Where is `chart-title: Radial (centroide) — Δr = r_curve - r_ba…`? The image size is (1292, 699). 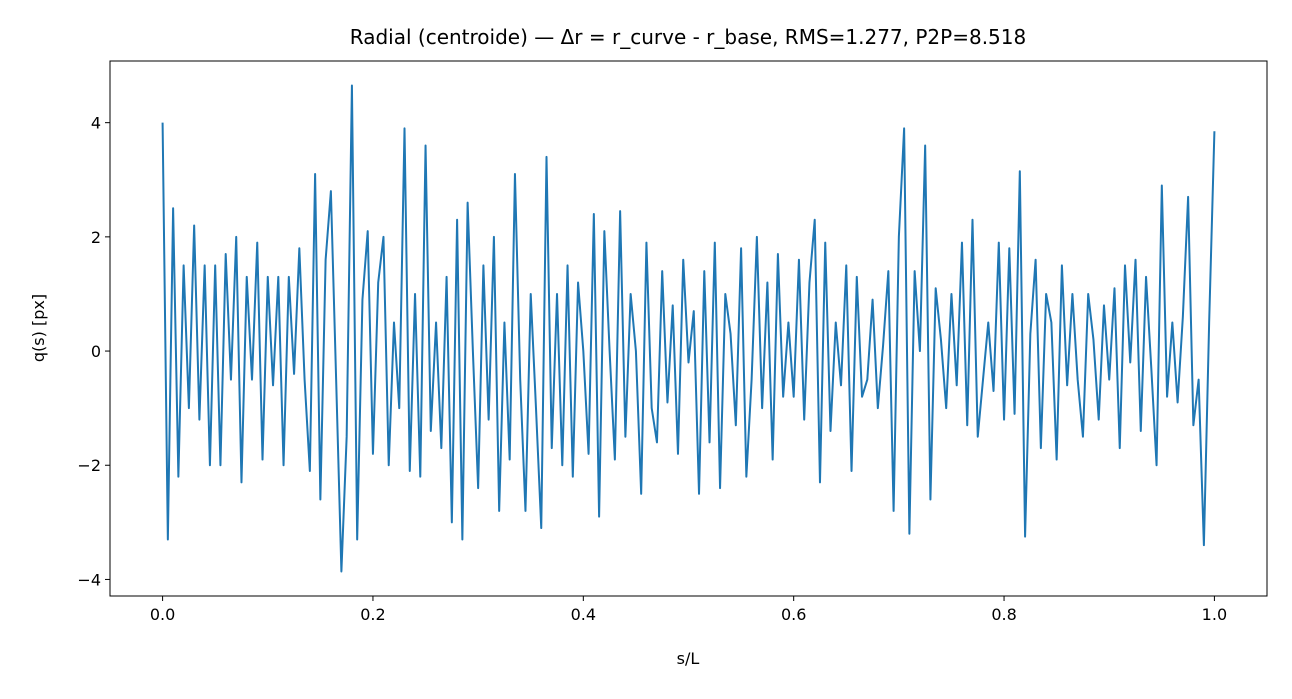
chart-title: Radial (centroide) — Δr = r_curve - r_ba… is located at coordinates (688, 37).